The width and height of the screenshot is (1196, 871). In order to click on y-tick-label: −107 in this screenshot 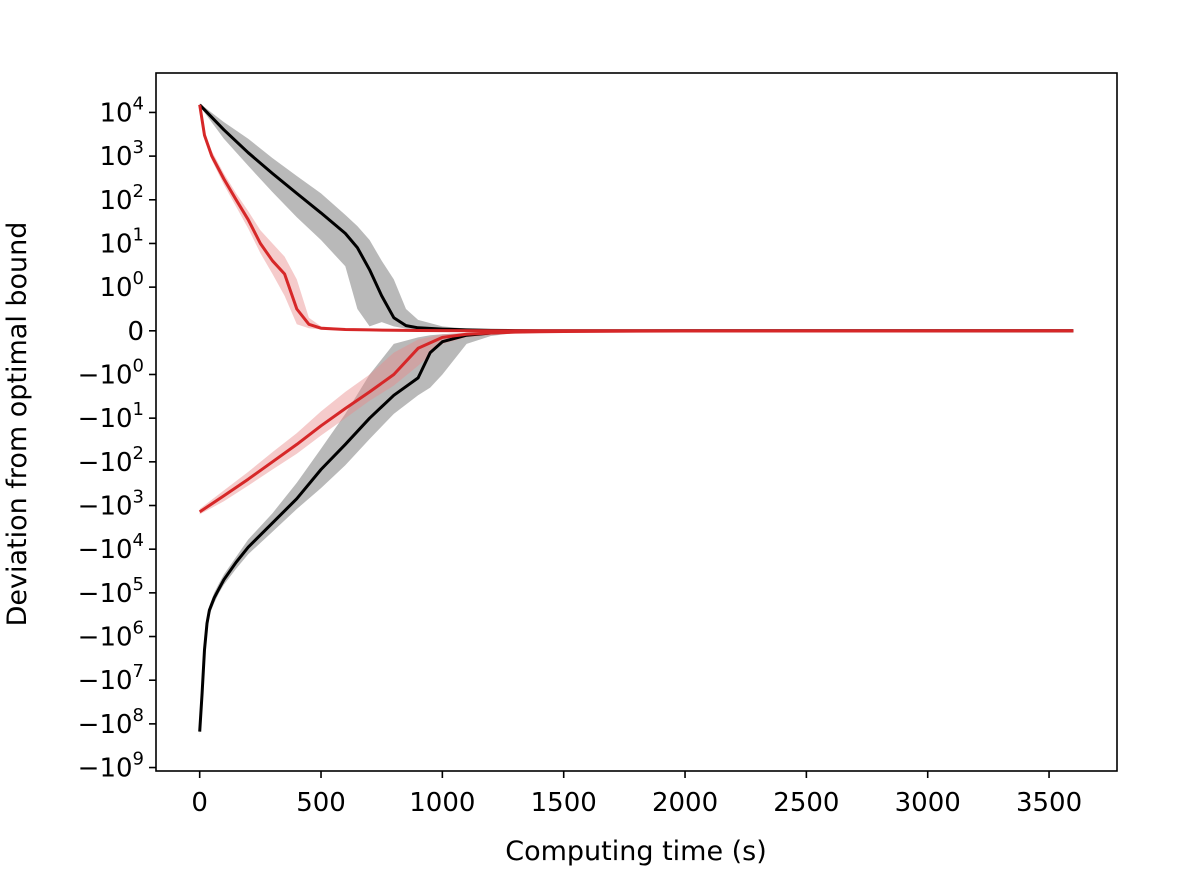, I will do `click(111, 678)`.